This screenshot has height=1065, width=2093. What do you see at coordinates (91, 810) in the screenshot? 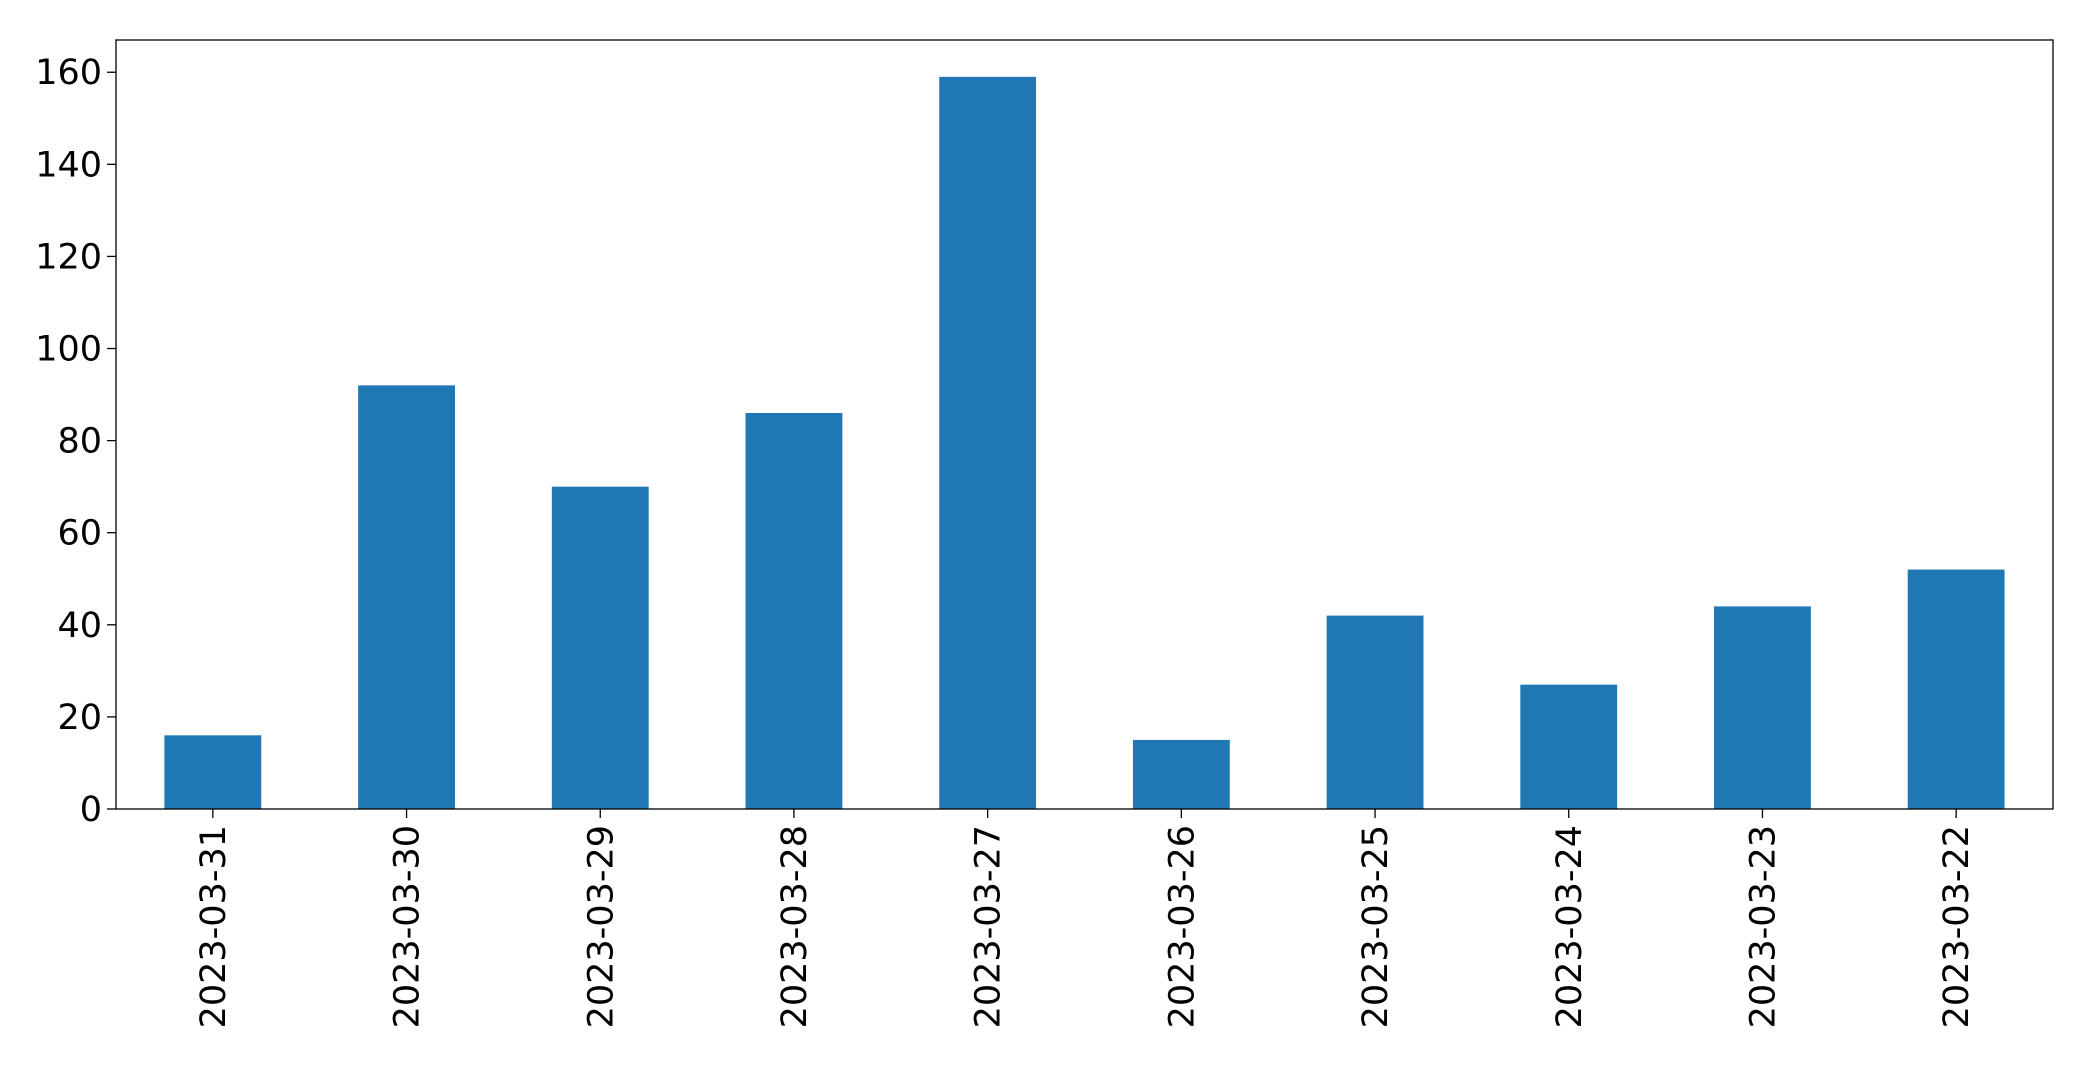
I see `y-tick-label: 0` at bounding box center [91, 810].